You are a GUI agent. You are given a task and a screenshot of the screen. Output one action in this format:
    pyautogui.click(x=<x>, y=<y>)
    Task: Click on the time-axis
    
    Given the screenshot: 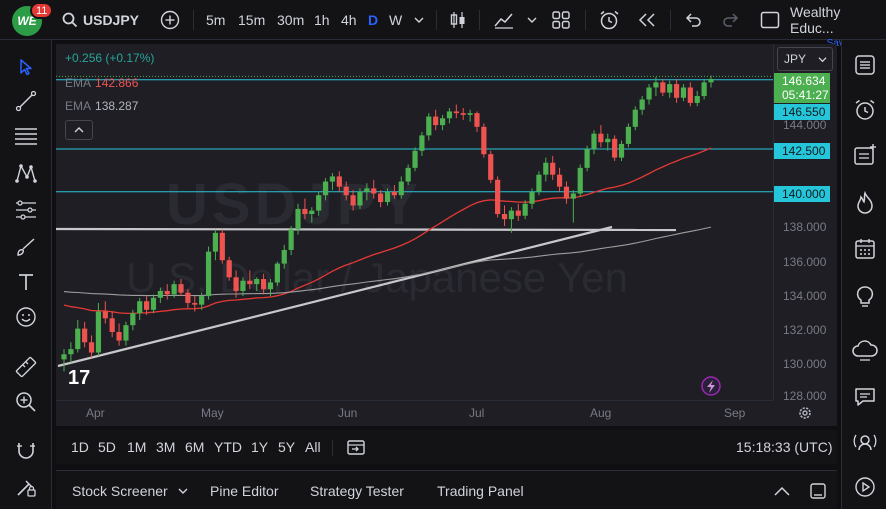 What is the action you would take?
    pyautogui.click(x=414, y=413)
    